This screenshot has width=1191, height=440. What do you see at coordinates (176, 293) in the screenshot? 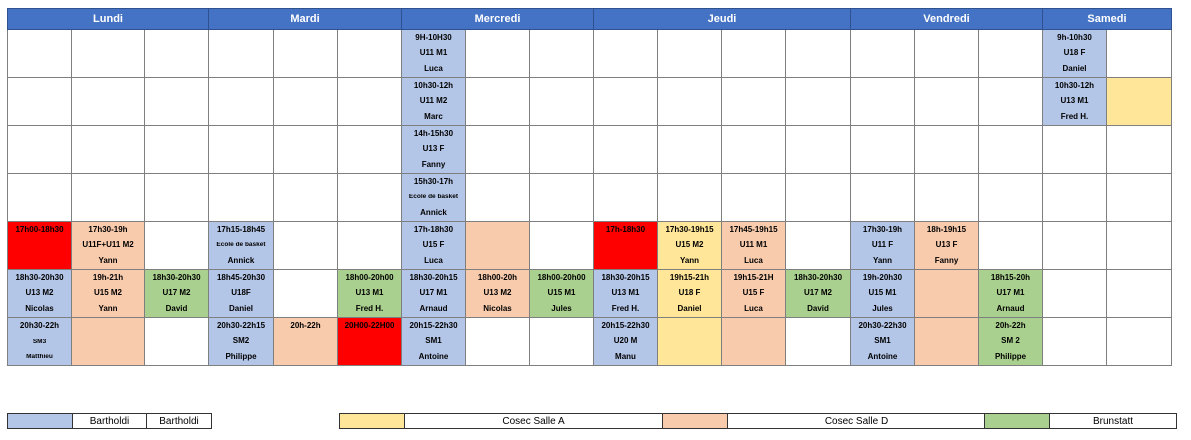
I see `session-team: U17 M2` at bounding box center [176, 293].